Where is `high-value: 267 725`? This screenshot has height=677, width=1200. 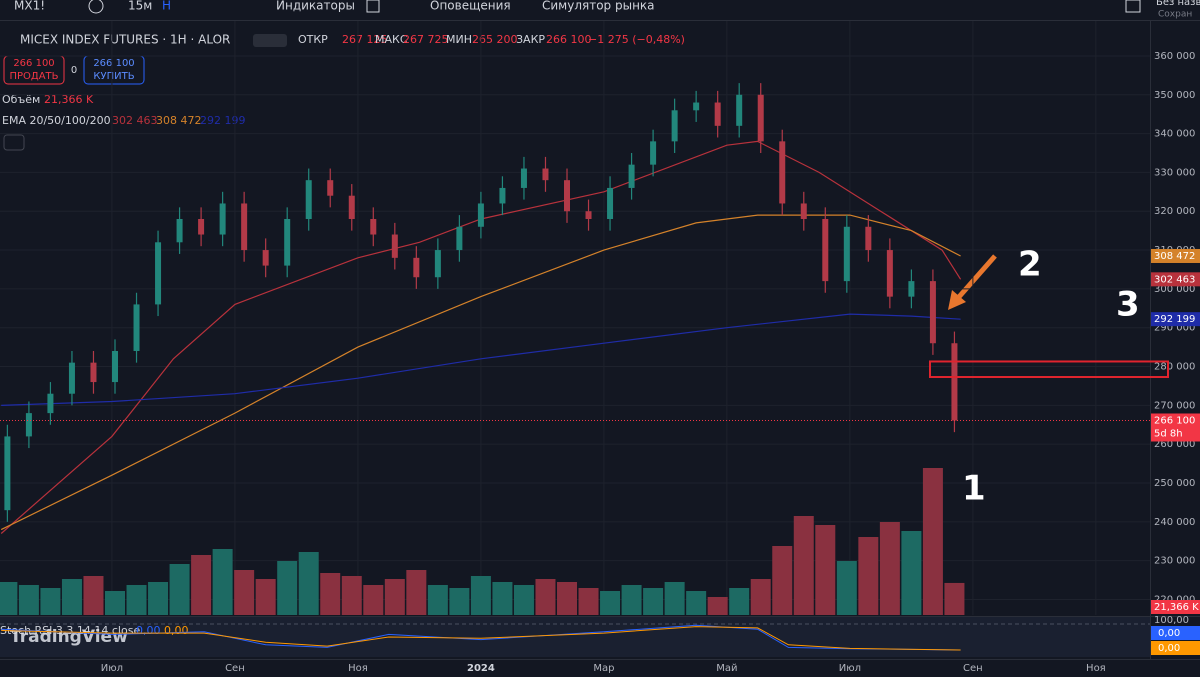
high-value: 267 725 is located at coordinates (426, 39).